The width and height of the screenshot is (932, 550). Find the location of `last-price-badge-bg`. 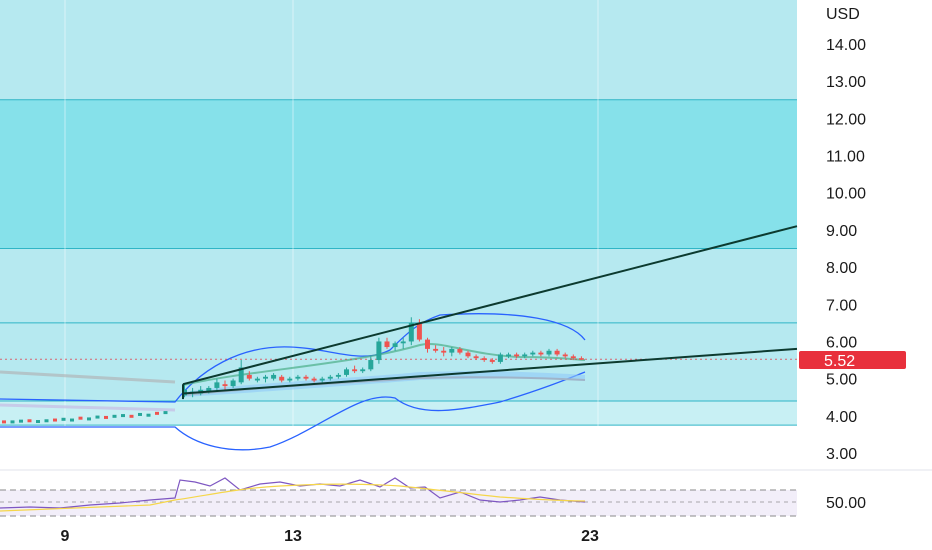

last-price-badge-bg is located at coordinates (852, 360).